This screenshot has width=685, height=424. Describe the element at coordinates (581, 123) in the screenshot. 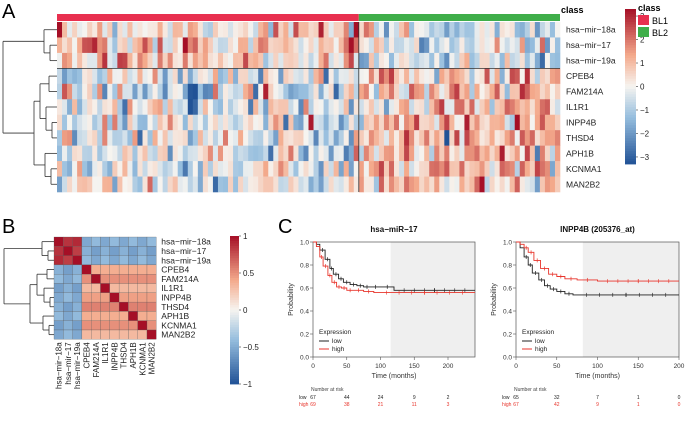

I see `row-label: INPP4B` at that location.